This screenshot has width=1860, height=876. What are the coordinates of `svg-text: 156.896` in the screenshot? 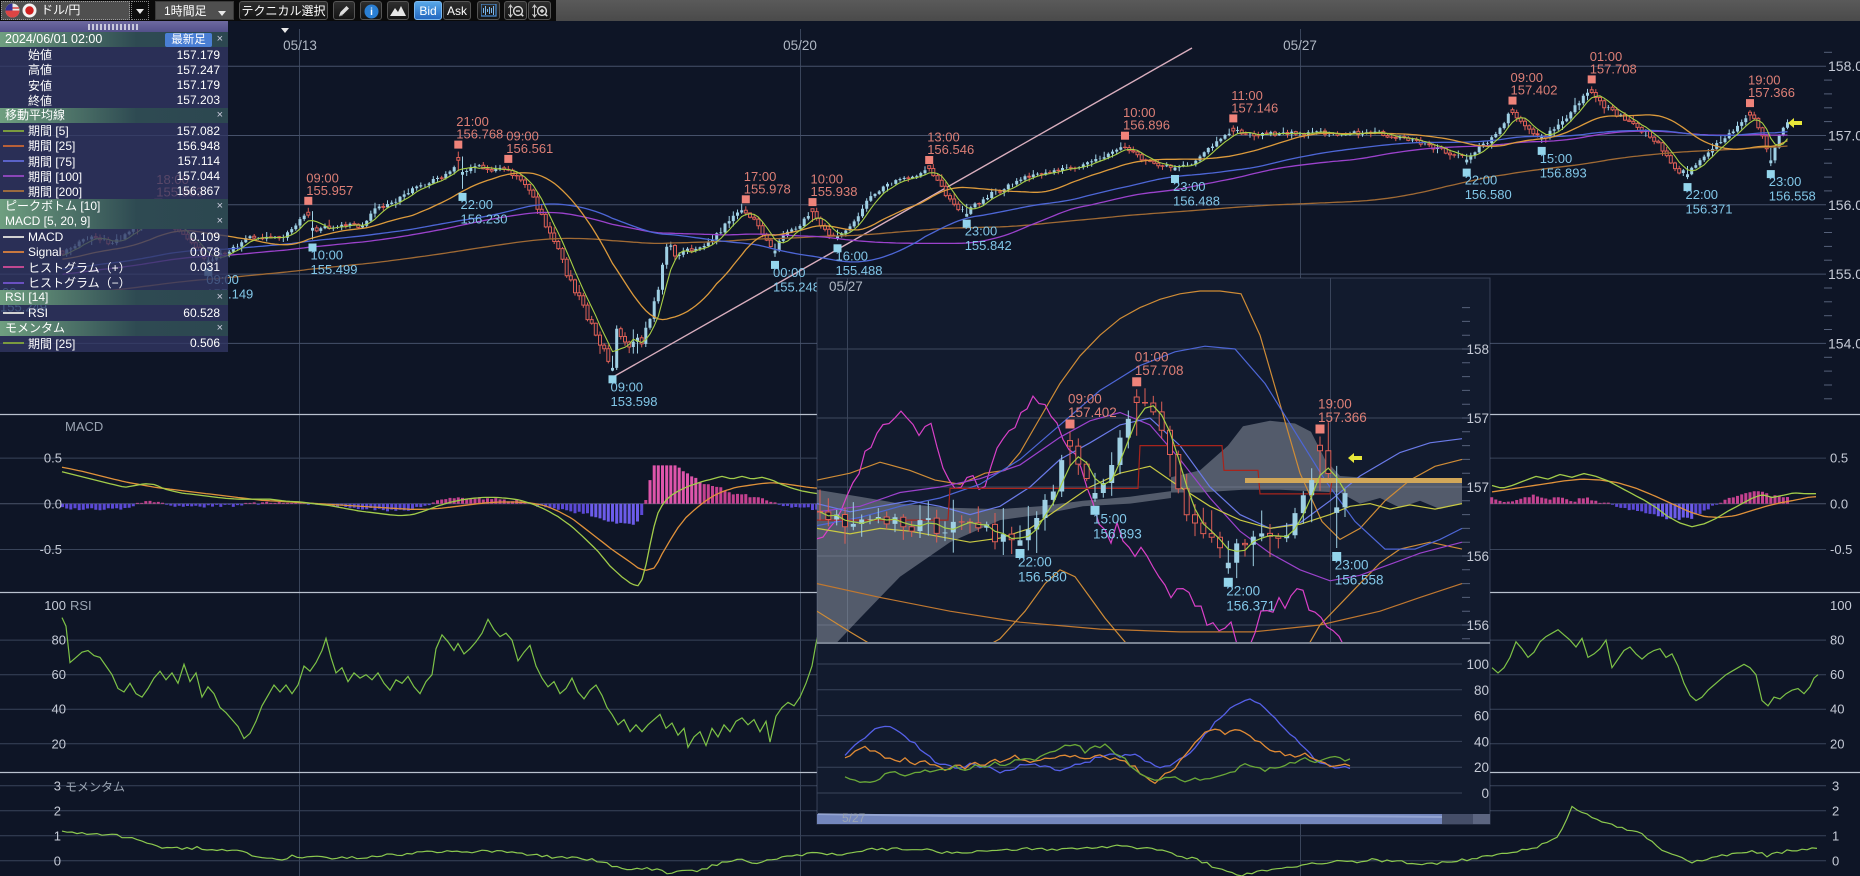 It's located at (1146, 125).